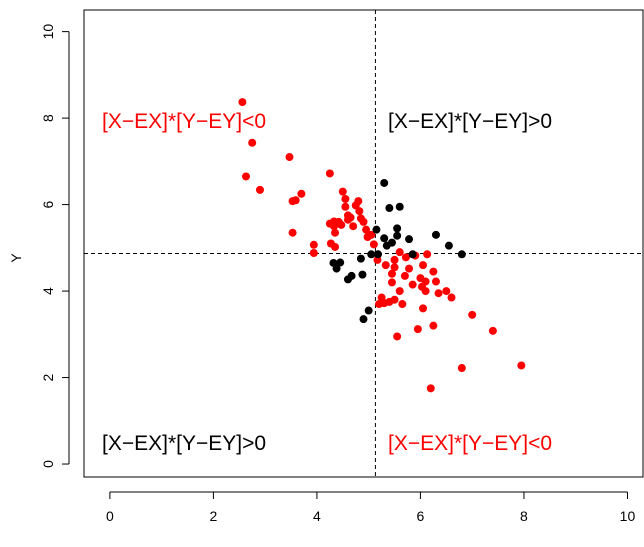 The width and height of the screenshot is (644, 547). Describe the element at coordinates (371, 507) in the screenshot. I see `x-axis: 0 2 4 6 8 10` at that location.